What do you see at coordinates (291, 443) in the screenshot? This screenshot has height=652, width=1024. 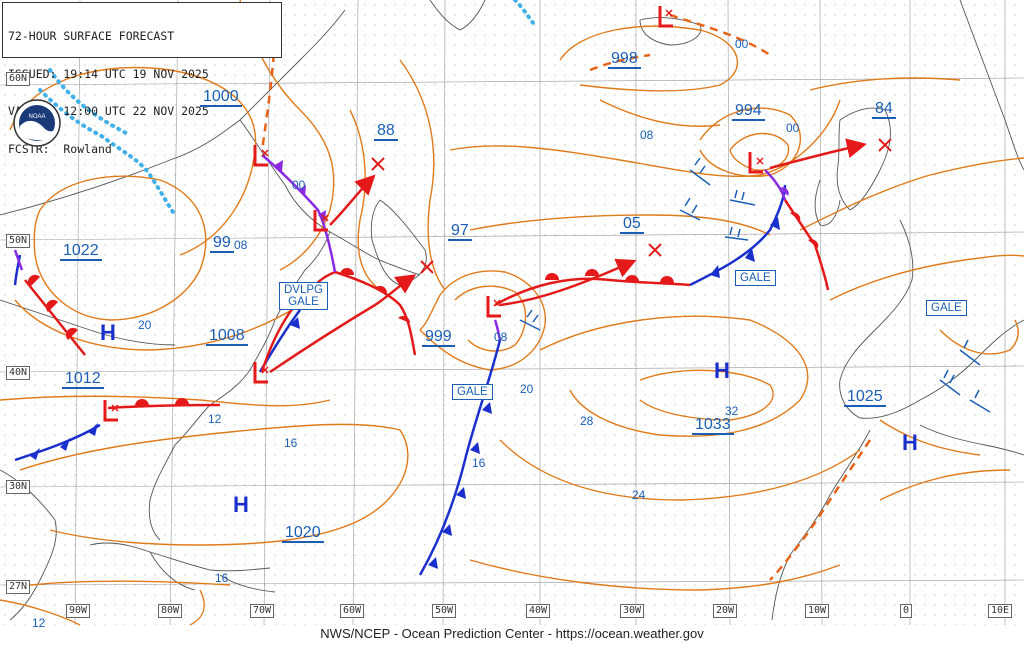 I see `isobar-label-16a: 16` at bounding box center [291, 443].